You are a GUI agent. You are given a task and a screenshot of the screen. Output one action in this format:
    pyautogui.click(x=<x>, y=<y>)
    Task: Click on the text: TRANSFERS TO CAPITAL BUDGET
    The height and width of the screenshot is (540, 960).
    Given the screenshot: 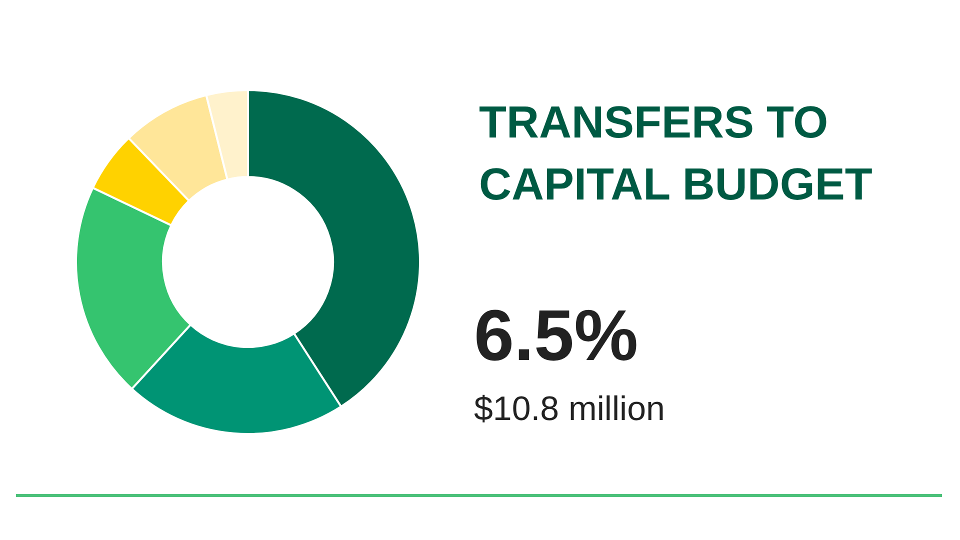 What is the action you would take?
    pyautogui.click(x=675, y=153)
    